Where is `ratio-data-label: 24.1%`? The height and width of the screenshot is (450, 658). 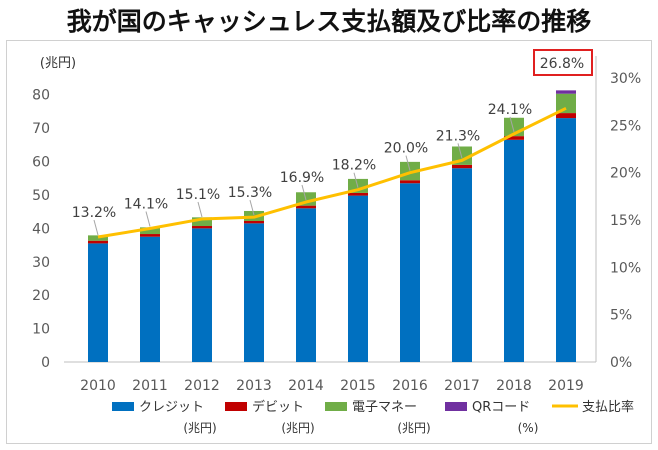 ratio-data-label: 24.1% is located at coordinates (510, 110).